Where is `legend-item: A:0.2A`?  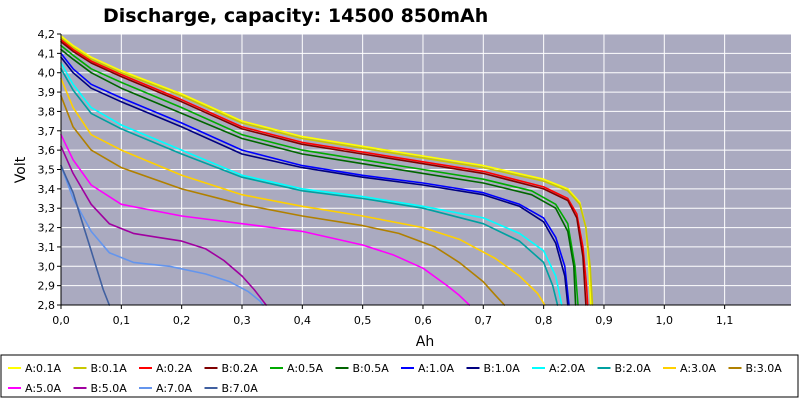 legend-item: A:0.2A is located at coordinates (166, 368).